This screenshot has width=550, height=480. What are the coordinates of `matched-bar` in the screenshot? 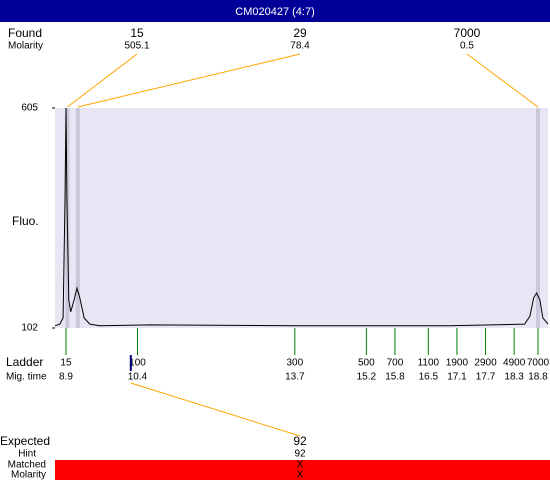 It's located at (302, 470).